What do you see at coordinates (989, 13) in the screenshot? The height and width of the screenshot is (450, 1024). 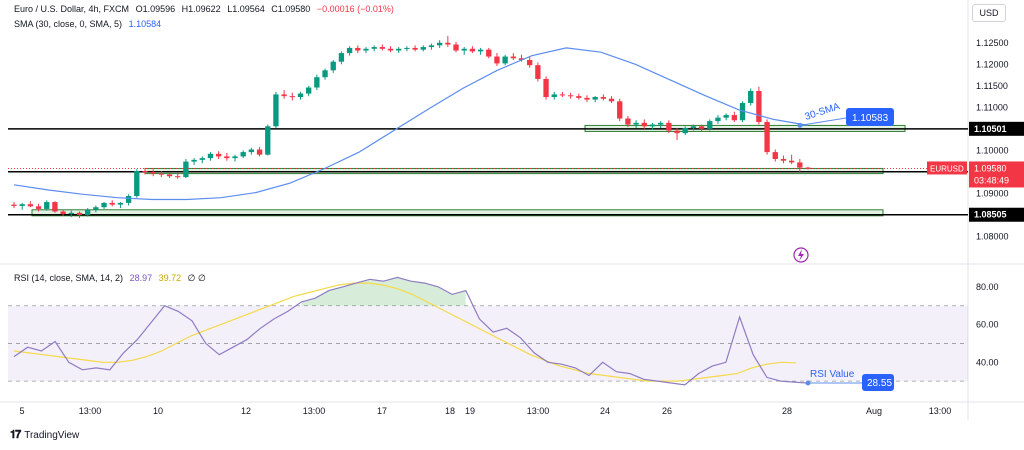 I see `currency-button: USD` at bounding box center [989, 13].